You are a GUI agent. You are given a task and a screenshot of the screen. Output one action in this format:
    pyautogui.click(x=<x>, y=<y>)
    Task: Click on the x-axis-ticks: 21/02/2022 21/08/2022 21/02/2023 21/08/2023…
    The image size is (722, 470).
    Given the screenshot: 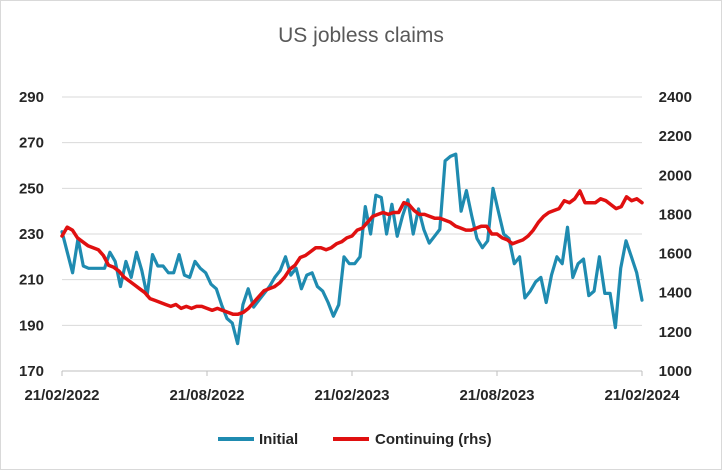 What is the action you would take?
    pyautogui.click(x=352, y=387)
    